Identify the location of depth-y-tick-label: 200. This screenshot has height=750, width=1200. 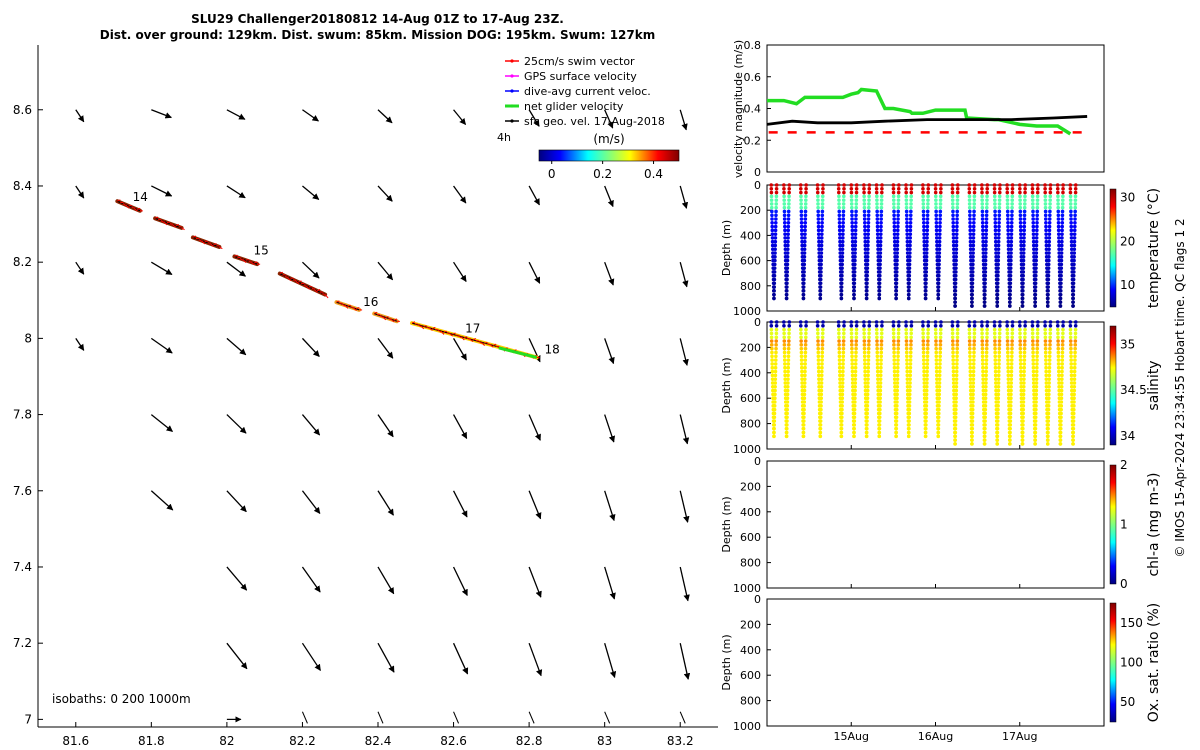
(750, 347).